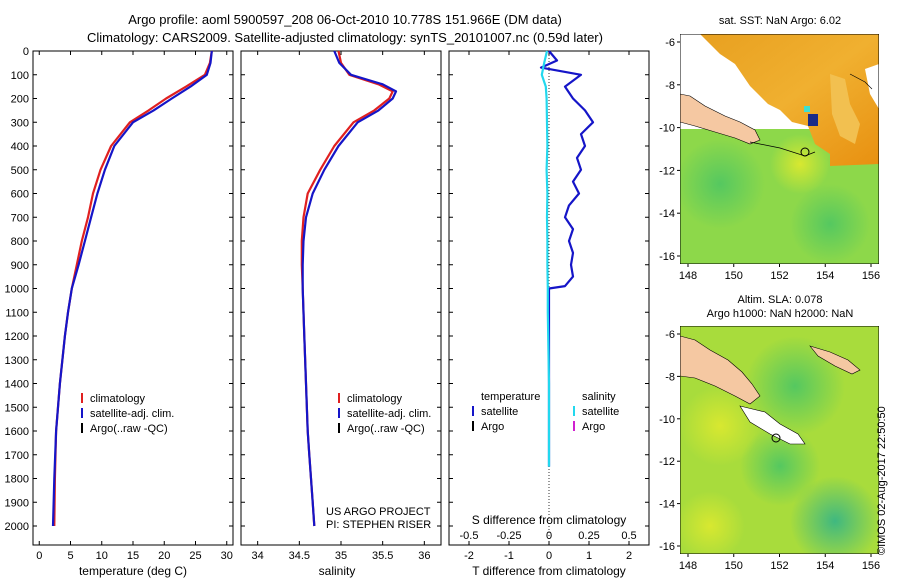 This screenshot has height=580, width=900. Describe the element at coordinates (17, 408) in the screenshot. I see `depth-tick-label: 1500` at that location.